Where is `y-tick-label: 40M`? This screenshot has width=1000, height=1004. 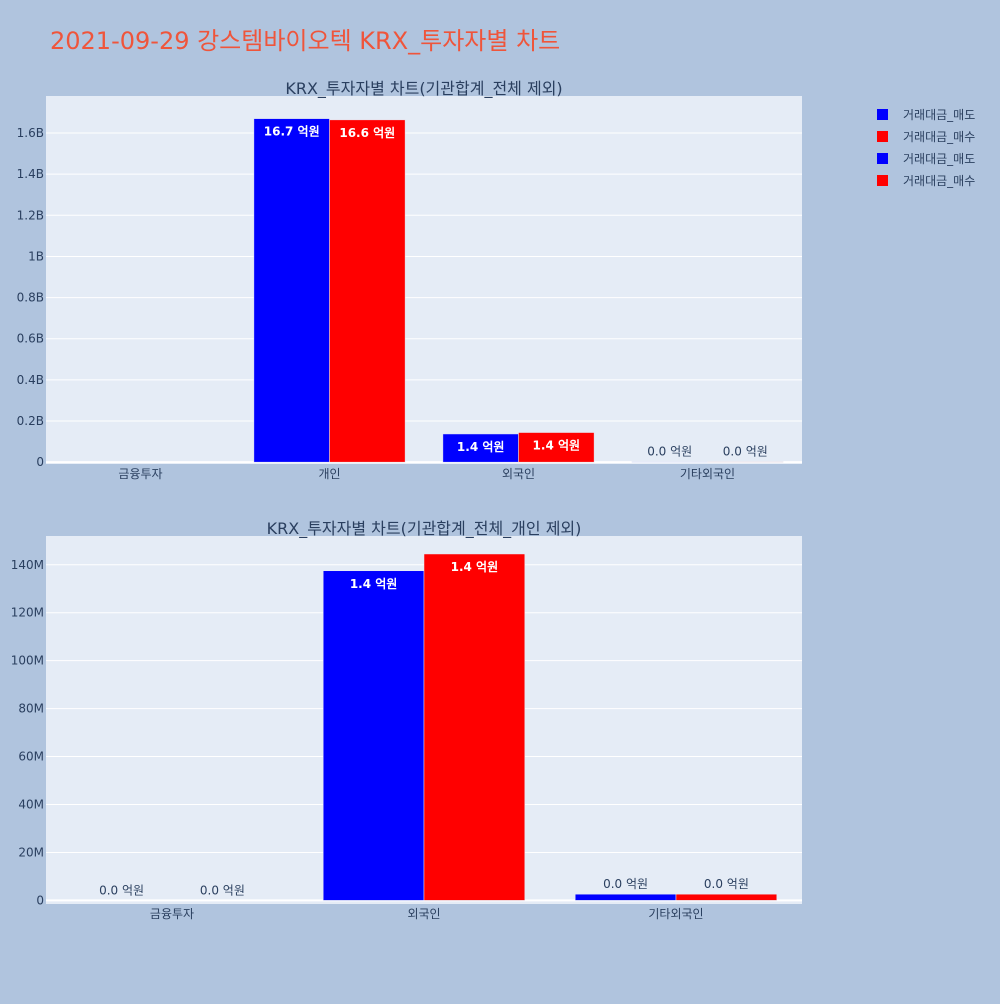
y-tick-label: 40M is located at coordinates (31, 805).